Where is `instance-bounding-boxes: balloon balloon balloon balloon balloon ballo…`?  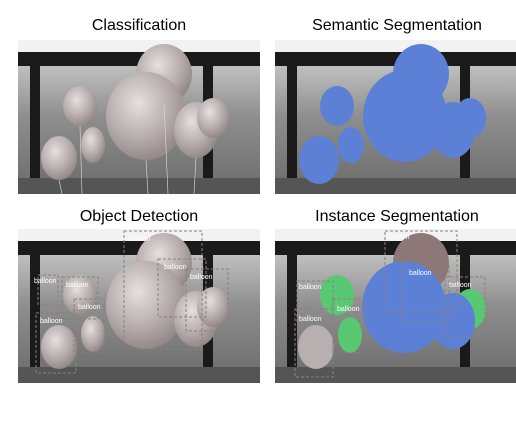 instance-bounding-boxes: balloon balloon balloon balloon balloon ballo… is located at coordinates (390, 304).